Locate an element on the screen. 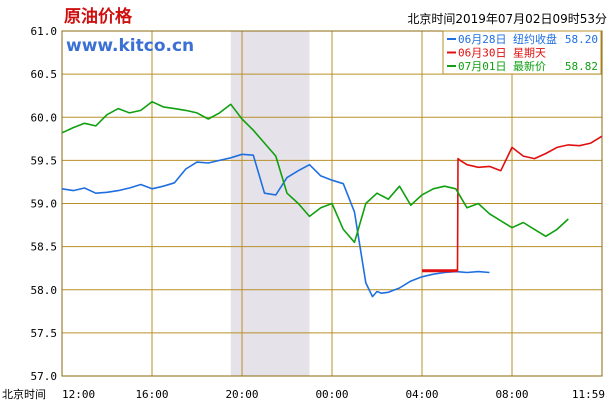 This screenshot has width=613, height=410. x-tick-label: 16:00 is located at coordinates (151, 394).